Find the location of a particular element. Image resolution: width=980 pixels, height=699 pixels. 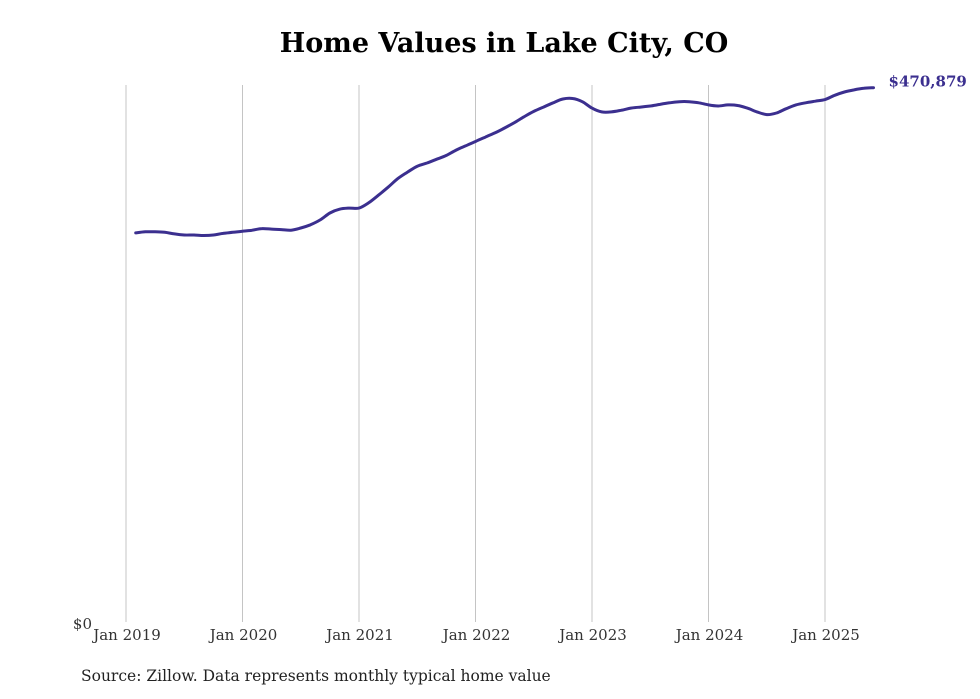

y-axis-ticks: $0 is located at coordinates (82, 624).